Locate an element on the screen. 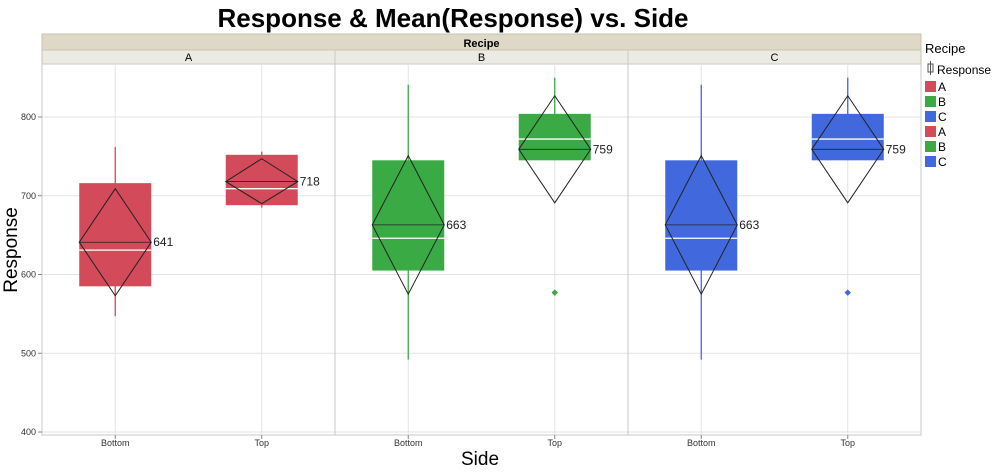 The width and height of the screenshot is (999, 475). y-axis-label: Response is located at coordinates (11, 250).